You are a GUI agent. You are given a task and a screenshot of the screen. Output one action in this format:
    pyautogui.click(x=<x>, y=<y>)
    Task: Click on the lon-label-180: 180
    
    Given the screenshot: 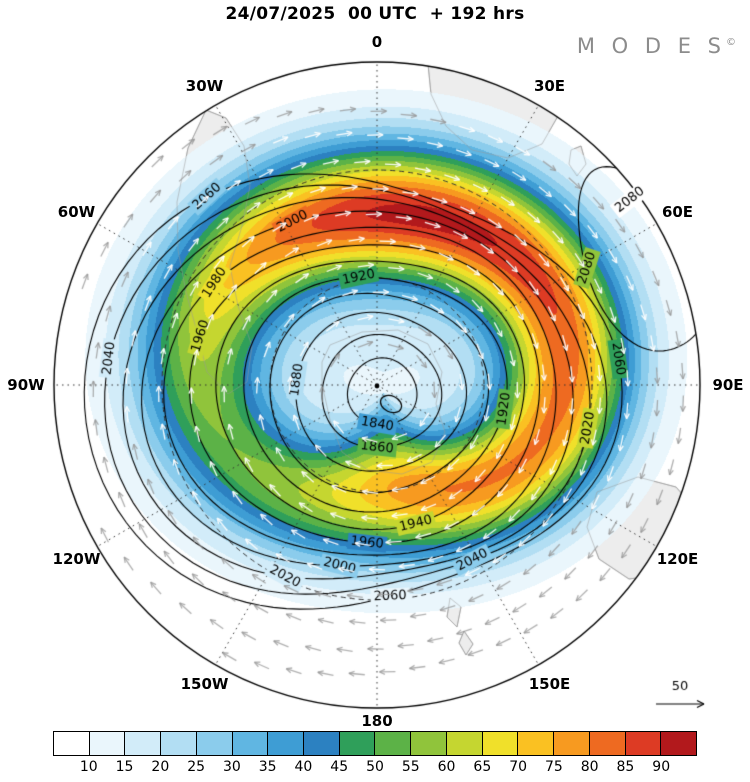 What is the action you would take?
    pyautogui.click(x=377, y=721)
    